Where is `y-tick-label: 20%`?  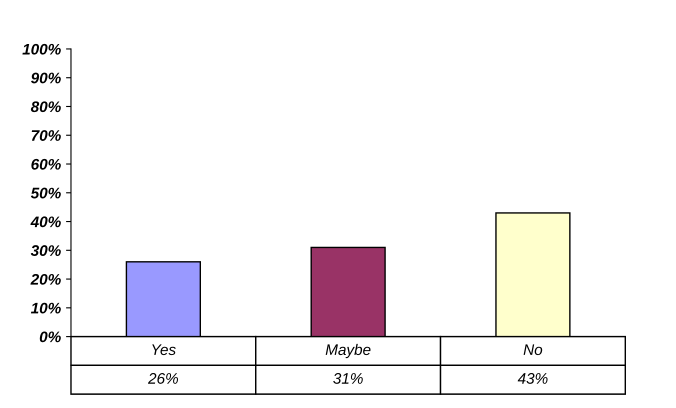 y-tick-label: 20% is located at coordinates (45, 279).